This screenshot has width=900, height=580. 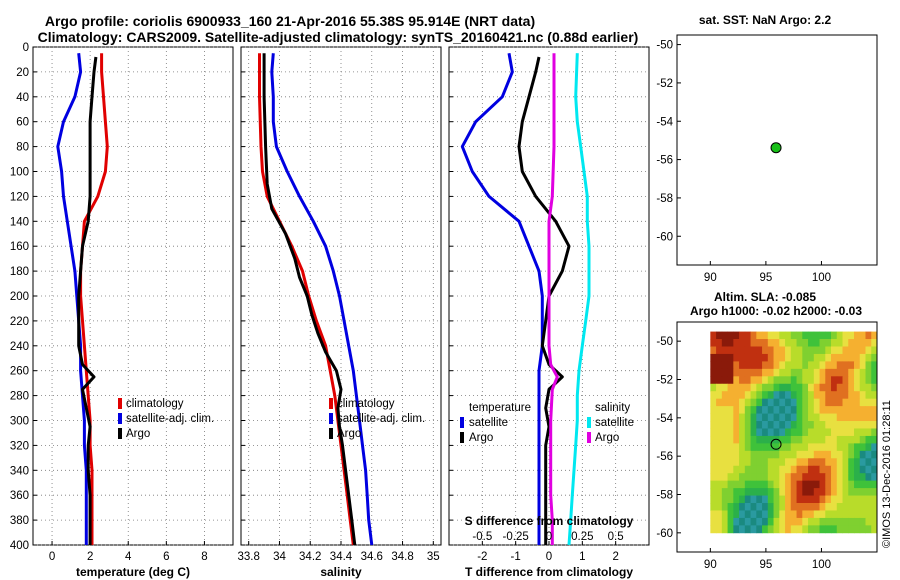 What do you see at coordinates (549, 572) in the screenshot?
I see `x-axis-label: T difference from climatology` at bounding box center [549, 572].